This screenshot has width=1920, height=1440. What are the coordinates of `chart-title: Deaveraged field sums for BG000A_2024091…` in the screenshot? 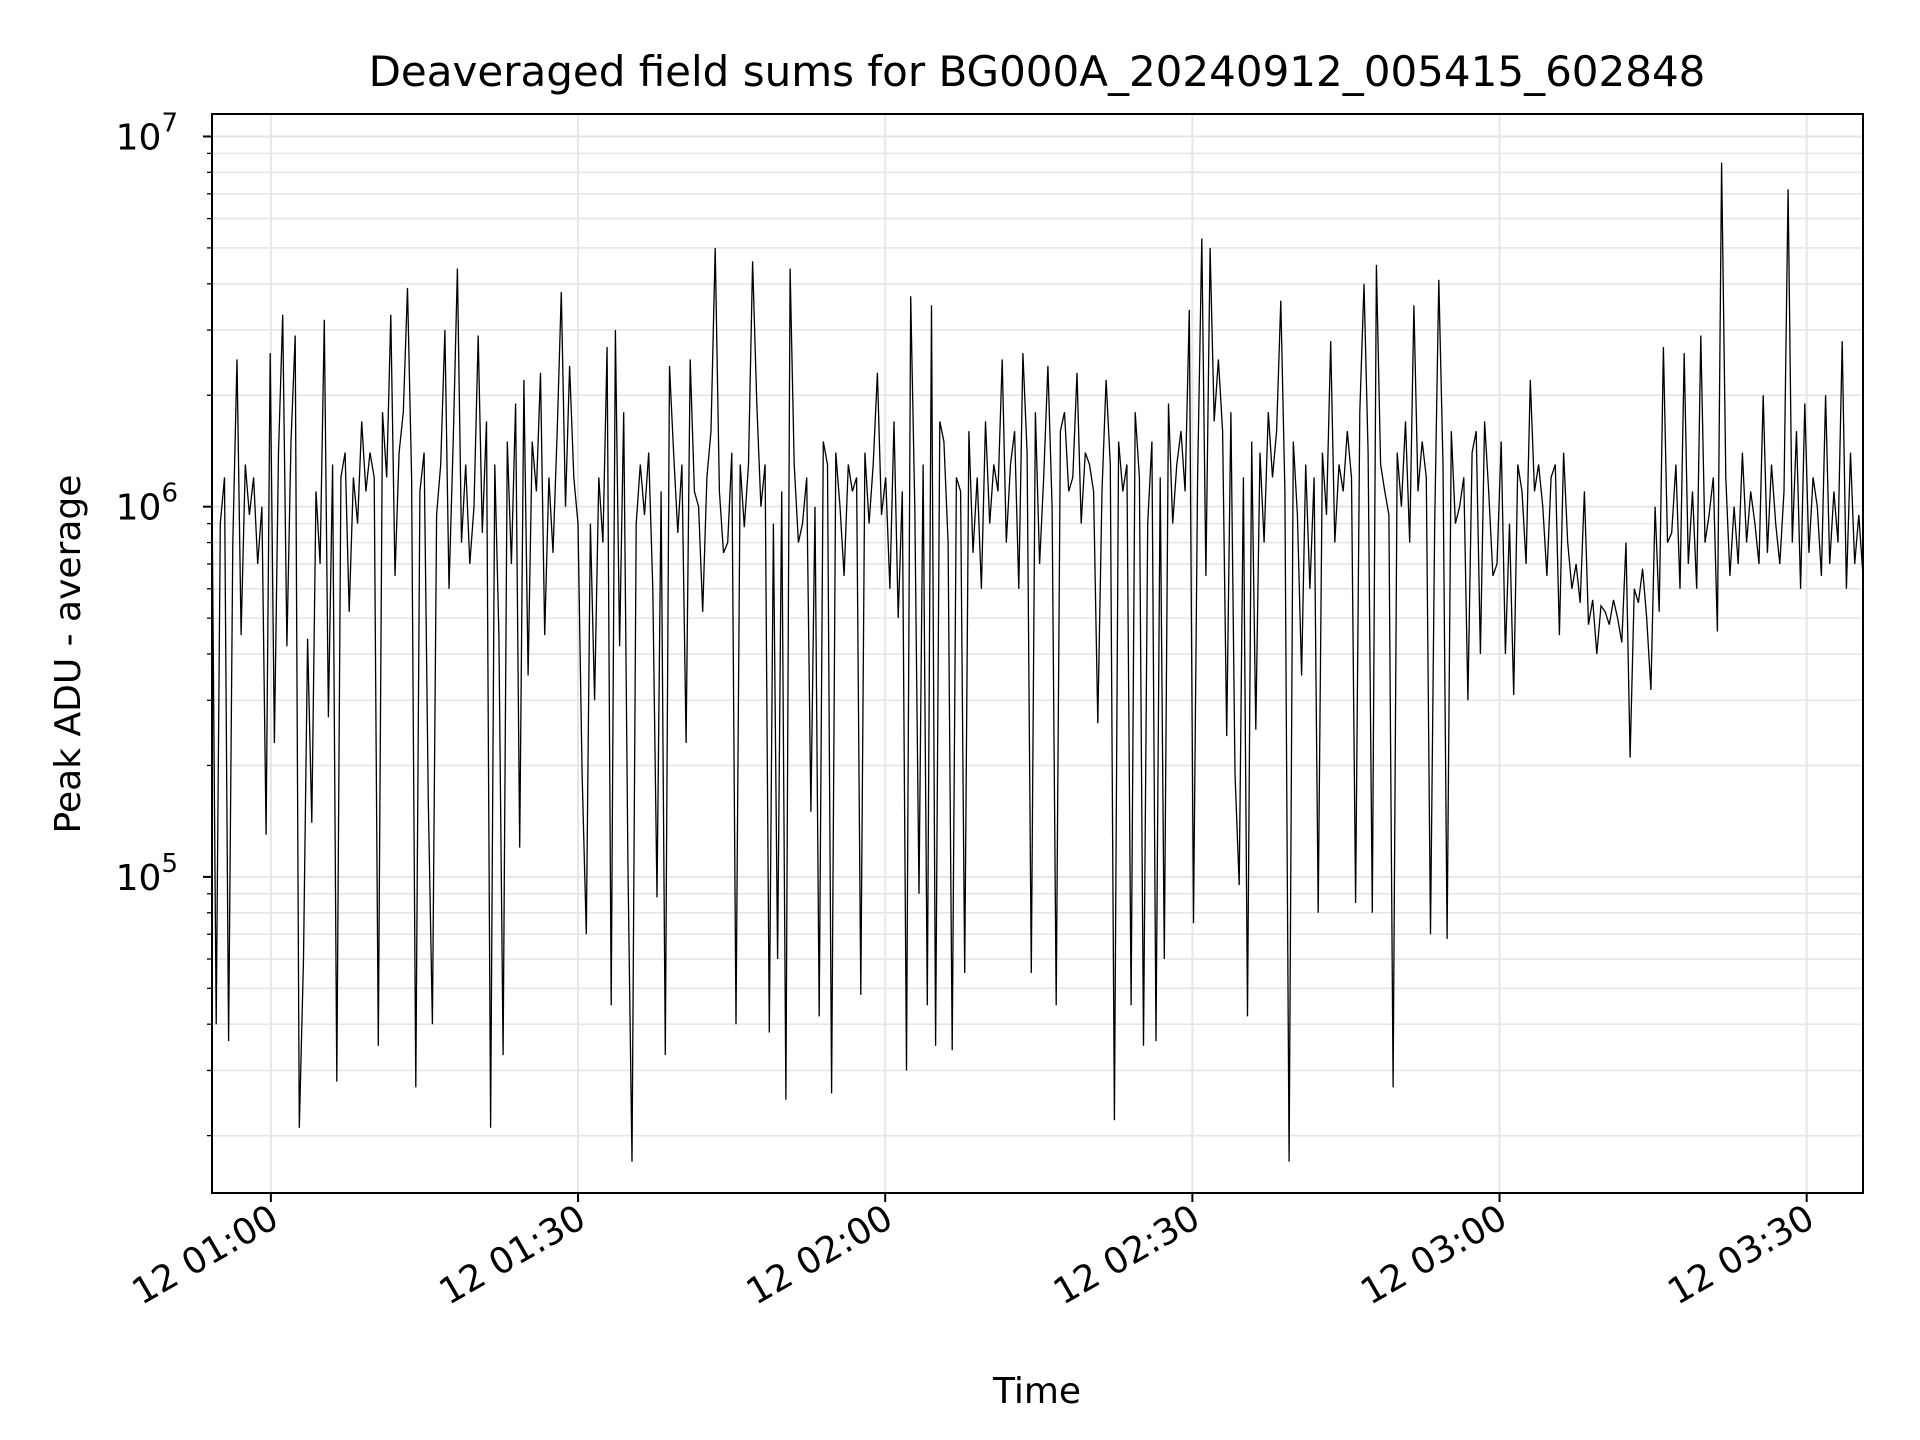 It's located at (1037, 71).